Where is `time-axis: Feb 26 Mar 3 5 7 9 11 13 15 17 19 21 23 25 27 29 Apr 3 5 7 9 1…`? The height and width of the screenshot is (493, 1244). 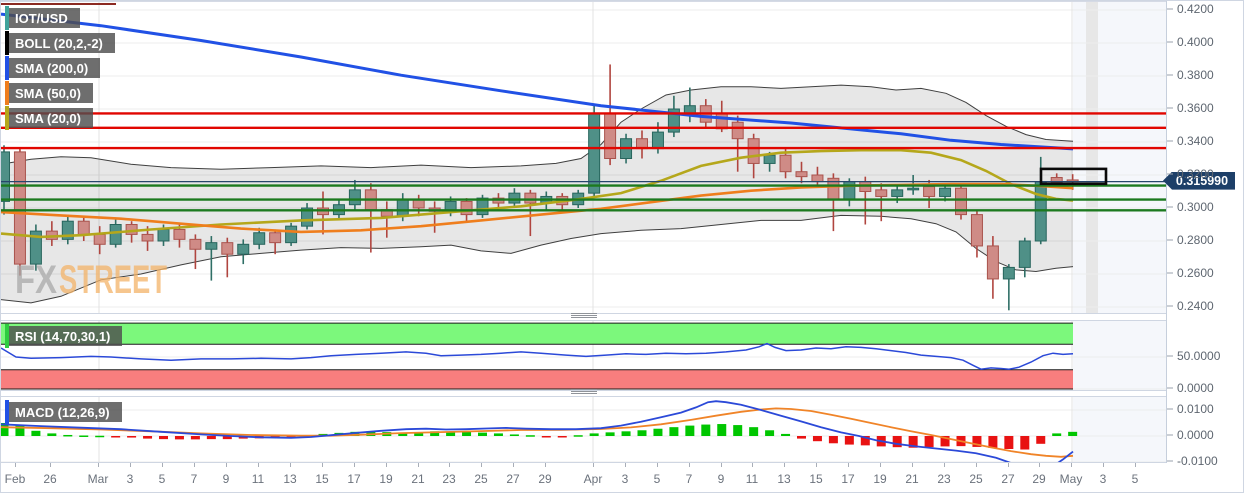 time-axis: Feb 26 Mar 3 5 7 9 11 13 15 17 19 21 23 25 27 29 Apr 3 5 7 9 1… is located at coordinates (583, 477).